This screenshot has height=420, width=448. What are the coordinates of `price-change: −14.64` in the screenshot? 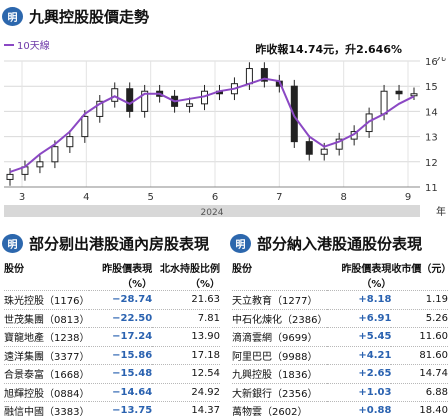 It's located at (121, 392).